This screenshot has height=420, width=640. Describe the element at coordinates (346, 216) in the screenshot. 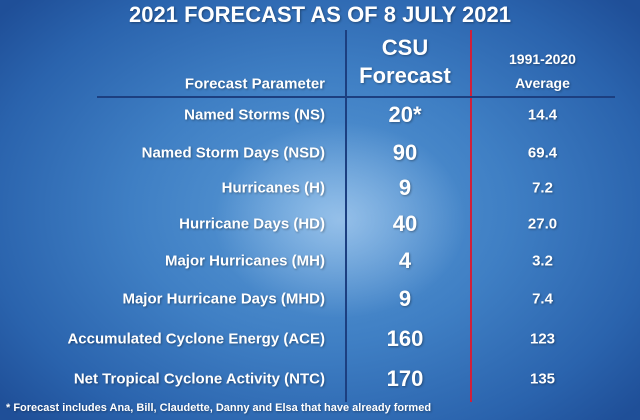

I see `column-divider` at that location.